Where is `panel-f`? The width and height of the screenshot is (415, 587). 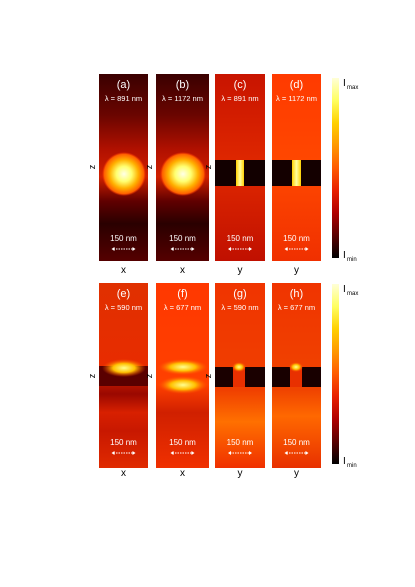 panel-f is located at coordinates (182, 375).